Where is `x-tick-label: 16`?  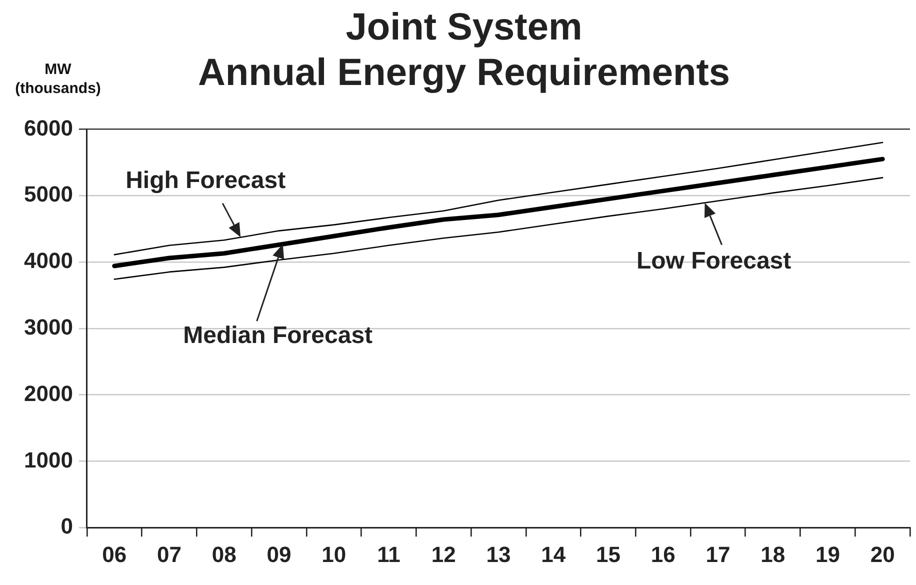 x-tick-label: 16 is located at coordinates (663, 554).